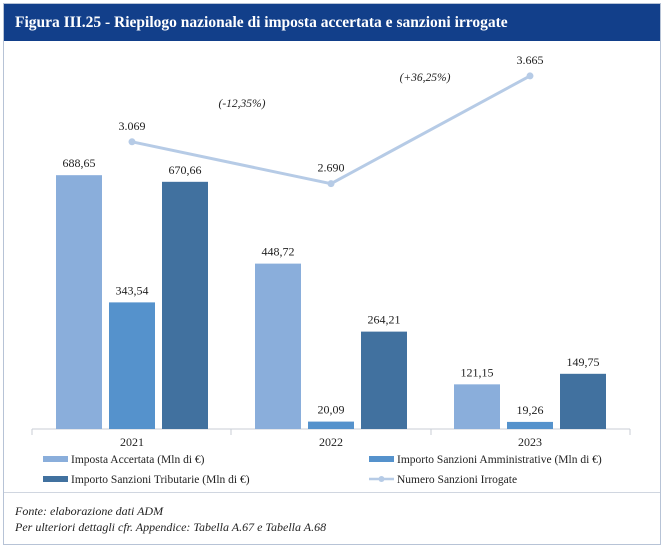 Image resolution: width=668 pixels, height=558 pixels. What do you see at coordinates (185, 305) in the screenshot?
I see `bar-sanzioni-tributarie-2021` at bounding box center [185, 305].